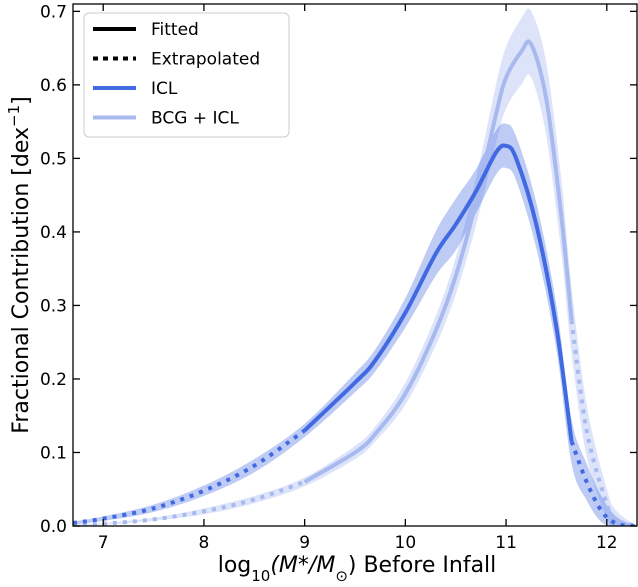 This screenshot has width=638, height=587. I want to click on x-tick-label: 8, so click(204, 543).